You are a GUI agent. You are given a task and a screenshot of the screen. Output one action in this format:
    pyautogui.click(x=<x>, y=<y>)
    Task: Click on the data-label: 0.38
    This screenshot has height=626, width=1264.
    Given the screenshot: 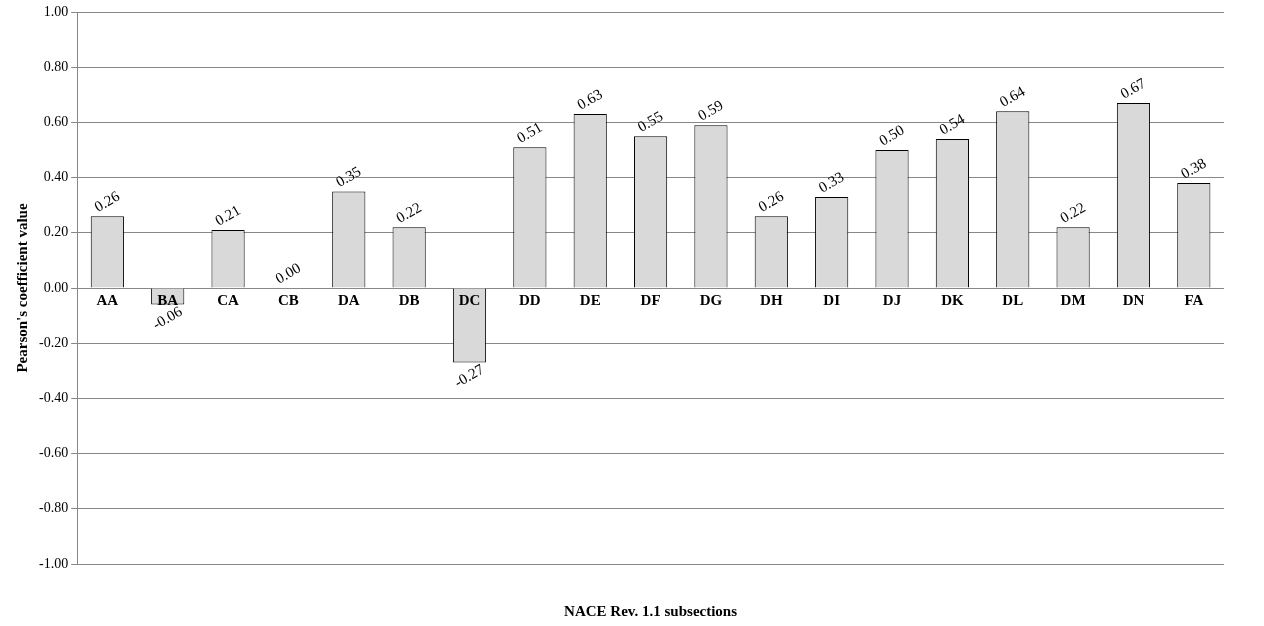 What is the action you would take?
    pyautogui.click(x=1193, y=168)
    